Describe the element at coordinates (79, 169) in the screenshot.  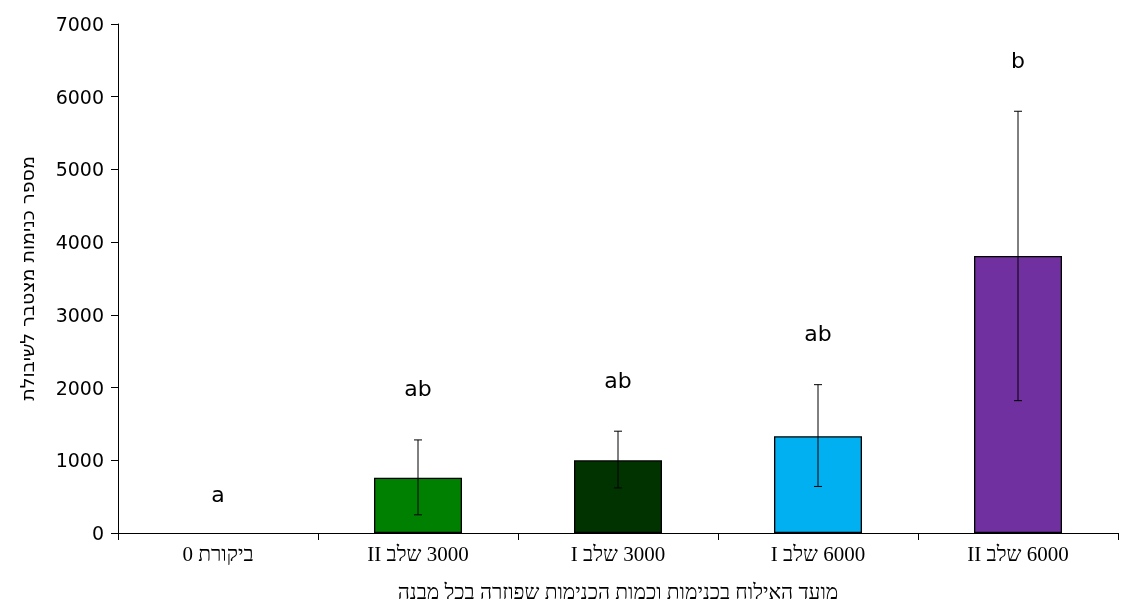
I see `y-tick-label: 5000` at that location.